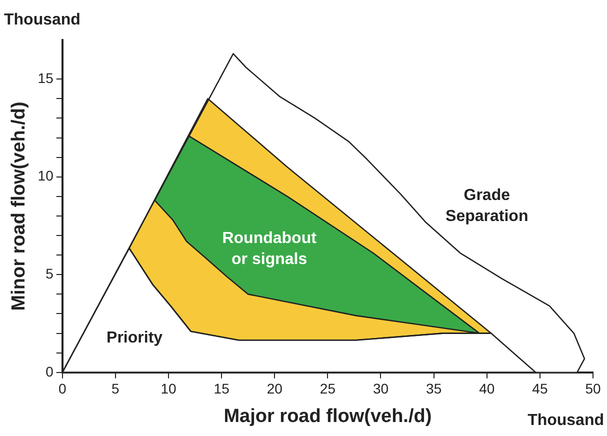  Describe the element at coordinates (434, 388) in the screenshot. I see `x-tick-label: 35` at that location.